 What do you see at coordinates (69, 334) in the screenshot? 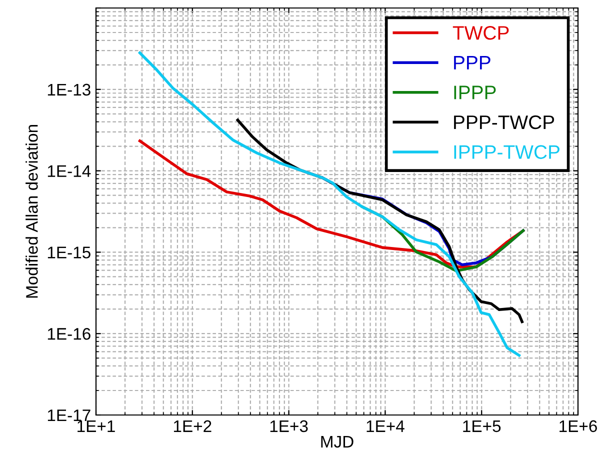
I see `y-tick-label: 1E-16` at bounding box center [69, 334].